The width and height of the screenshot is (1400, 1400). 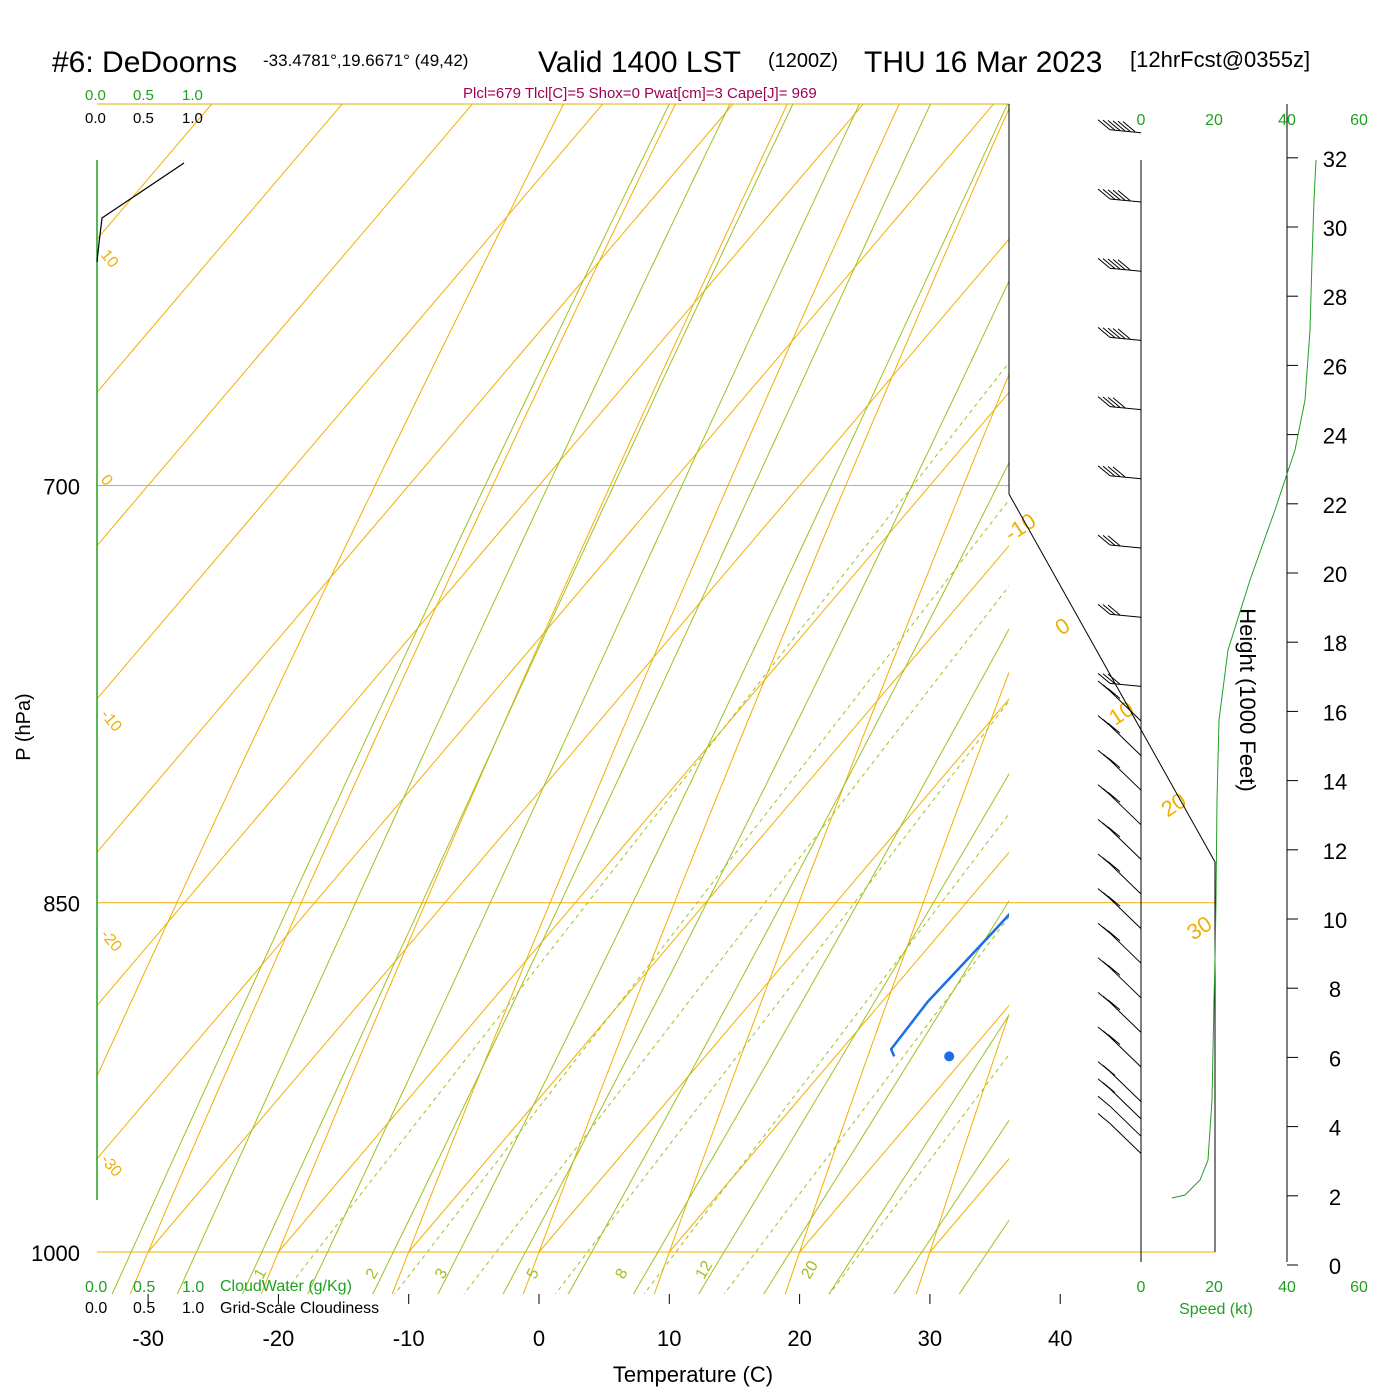 I want to click on mixing-ratio-label: 2, so click(x=372, y=1274).